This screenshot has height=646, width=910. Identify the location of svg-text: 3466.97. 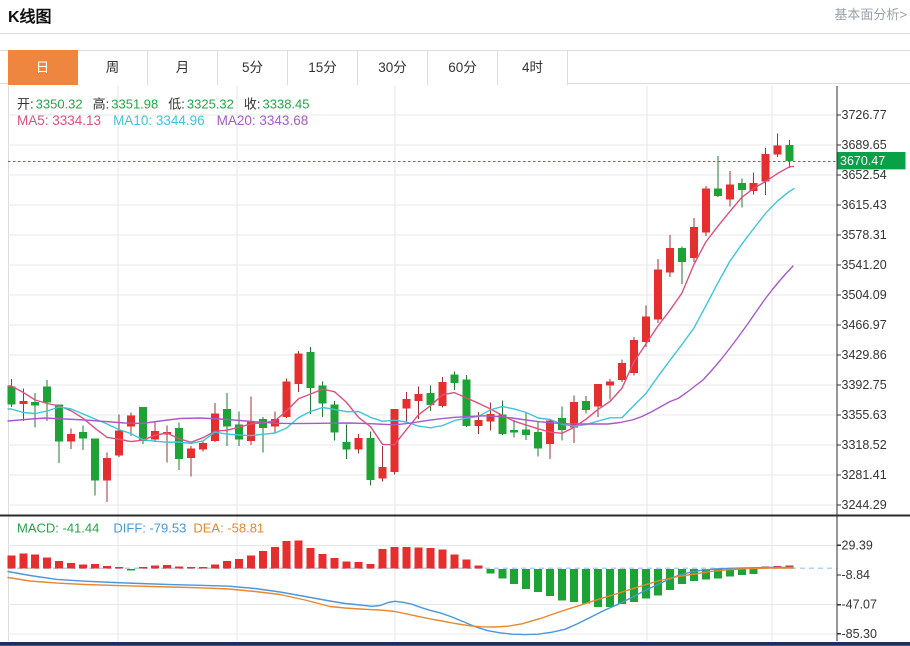
(864, 325).